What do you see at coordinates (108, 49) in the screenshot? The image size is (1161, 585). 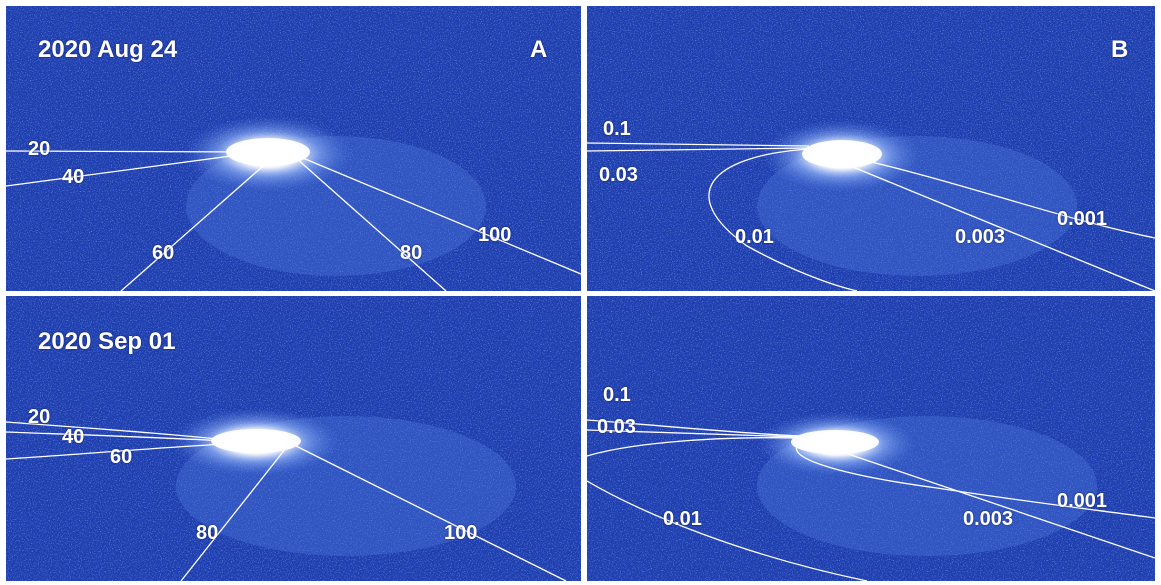 I see `date-label: 2020 Aug 24` at bounding box center [108, 49].